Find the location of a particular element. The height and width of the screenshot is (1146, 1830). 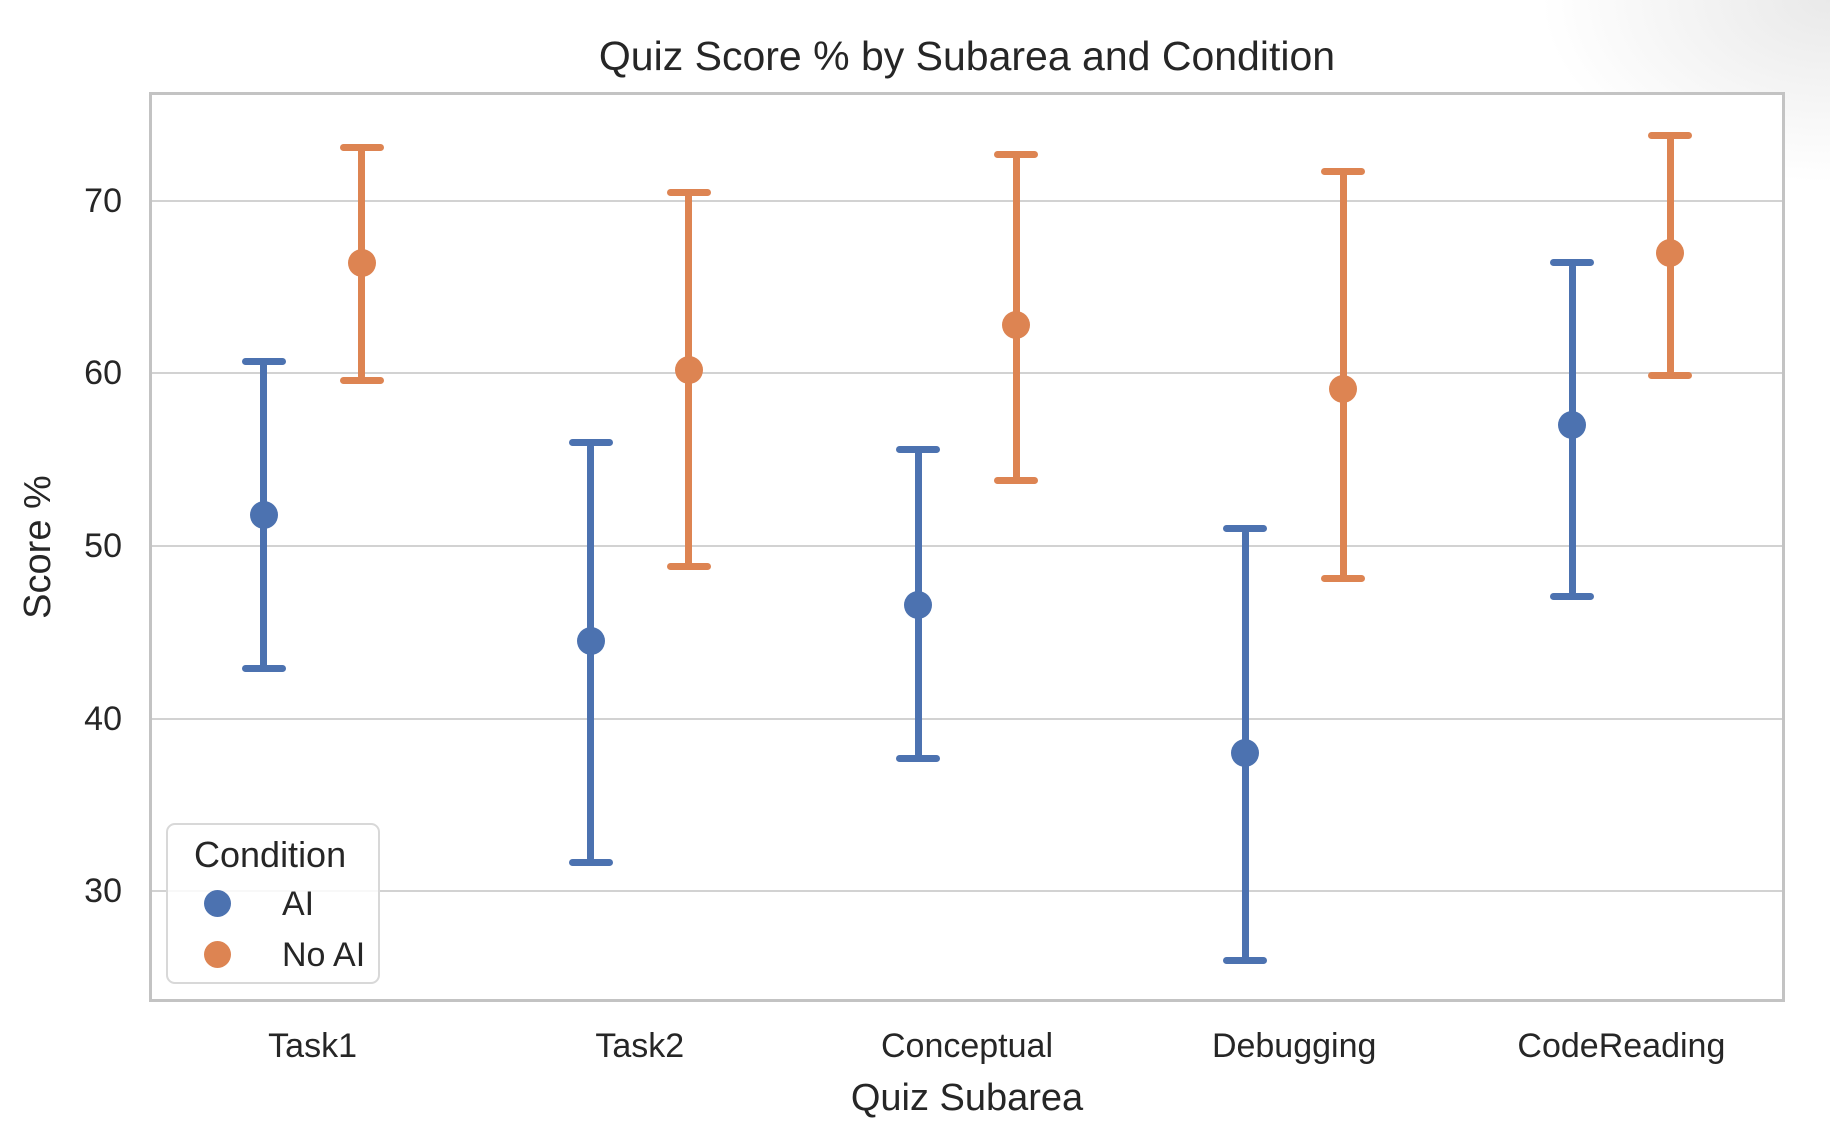

legend-item-no-ai: No AI is located at coordinates (273, 955).